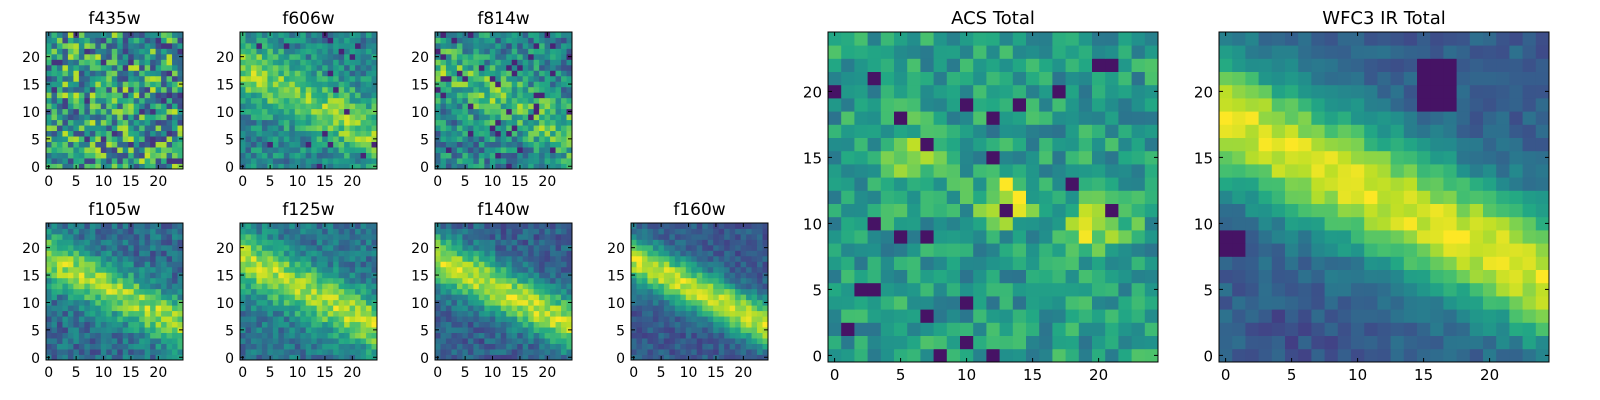 The height and width of the screenshot is (400, 1600). I want to click on y-tick-label: 20, so click(616, 249).